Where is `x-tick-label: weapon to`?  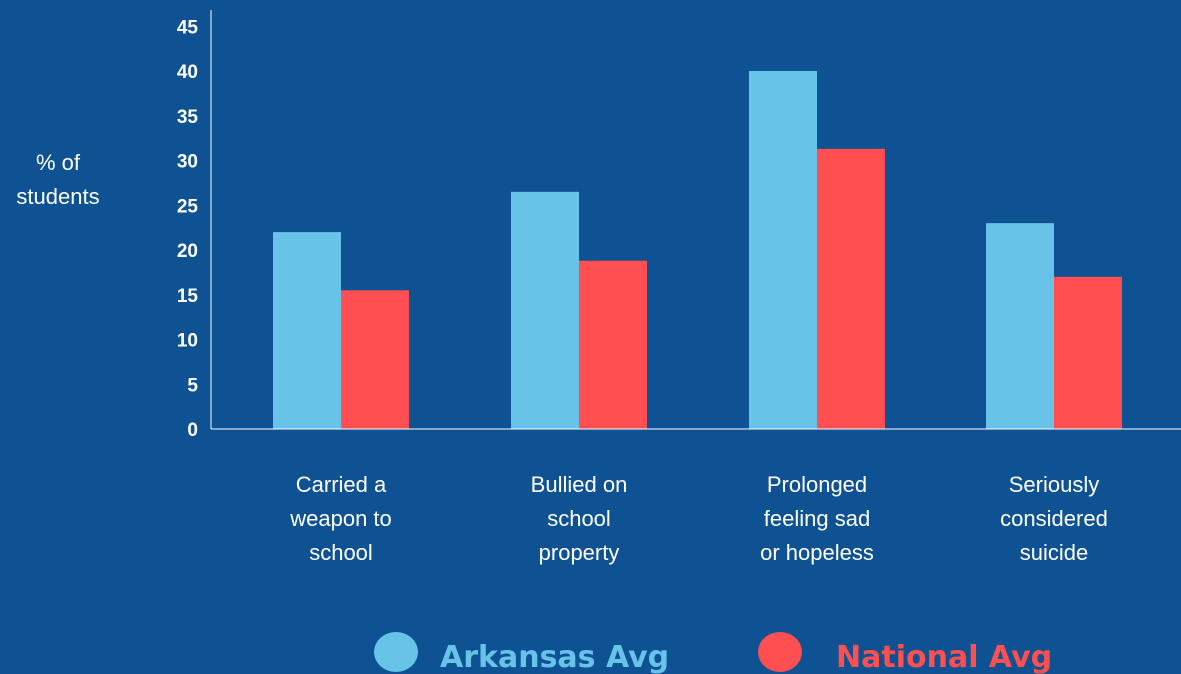
x-tick-label: weapon to is located at coordinates (340, 518).